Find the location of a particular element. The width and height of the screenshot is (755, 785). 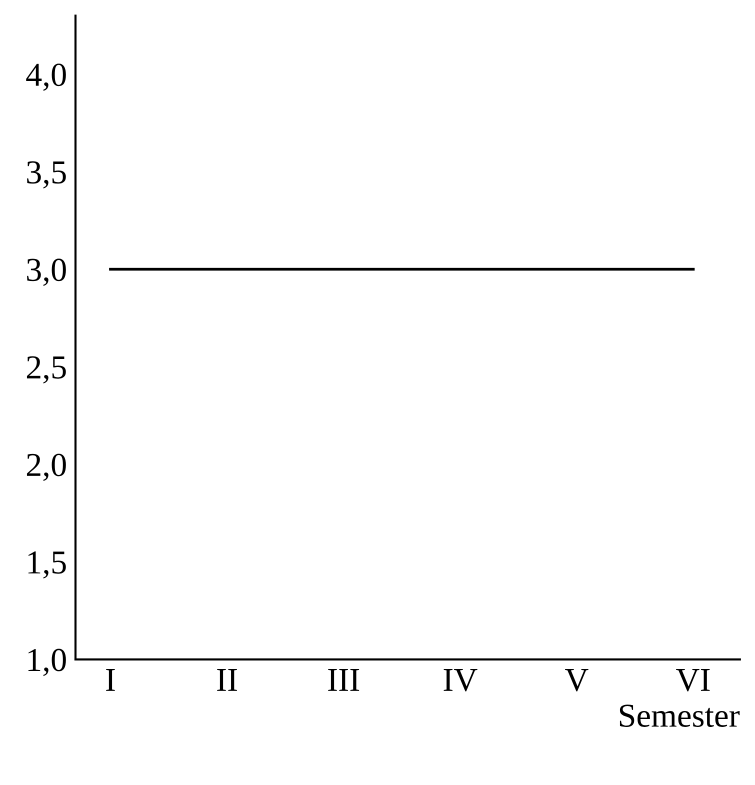

x-tick-label: II is located at coordinates (227, 680).